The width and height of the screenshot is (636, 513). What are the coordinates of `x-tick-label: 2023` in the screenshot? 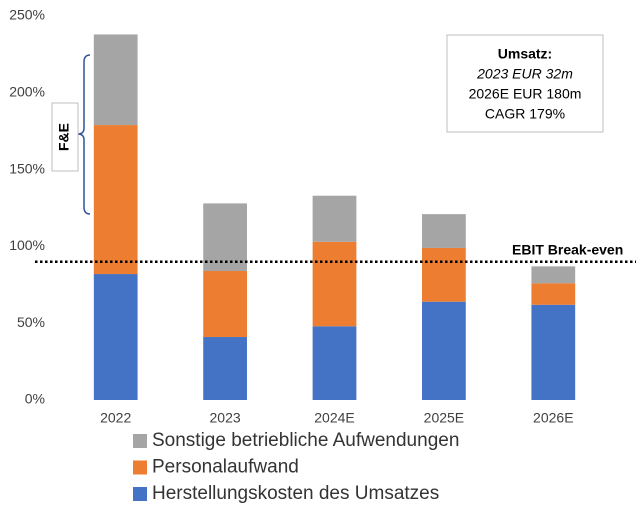 It's located at (225, 418).